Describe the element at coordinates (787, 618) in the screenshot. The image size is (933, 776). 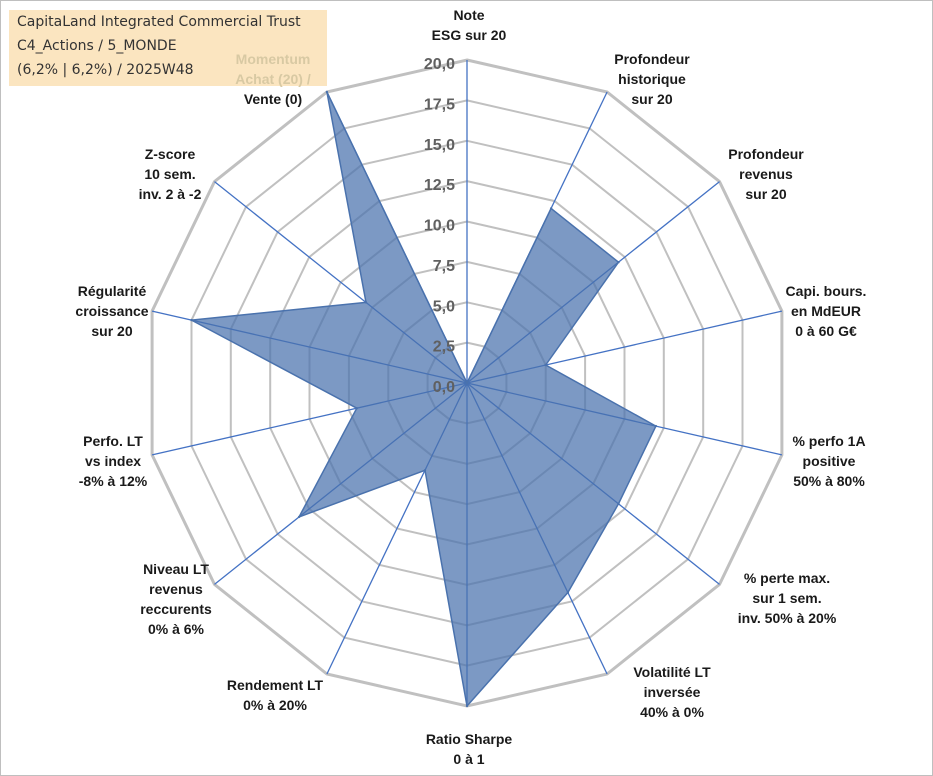
I see `category-label-line: inv. 50% à 20%` at that location.